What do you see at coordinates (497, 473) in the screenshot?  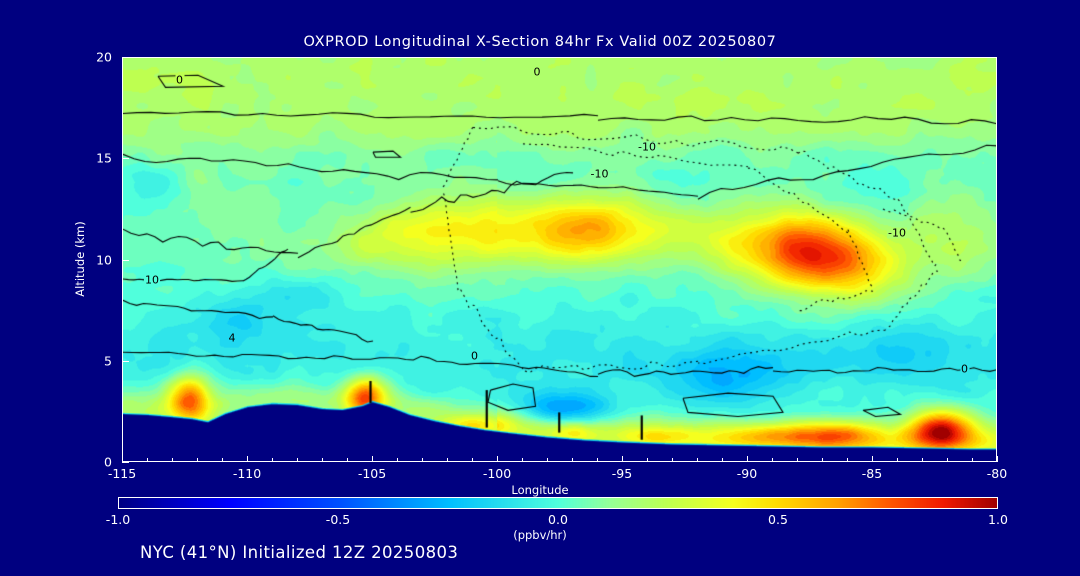 I see `x-axis-tick-label: -100` at bounding box center [497, 473].